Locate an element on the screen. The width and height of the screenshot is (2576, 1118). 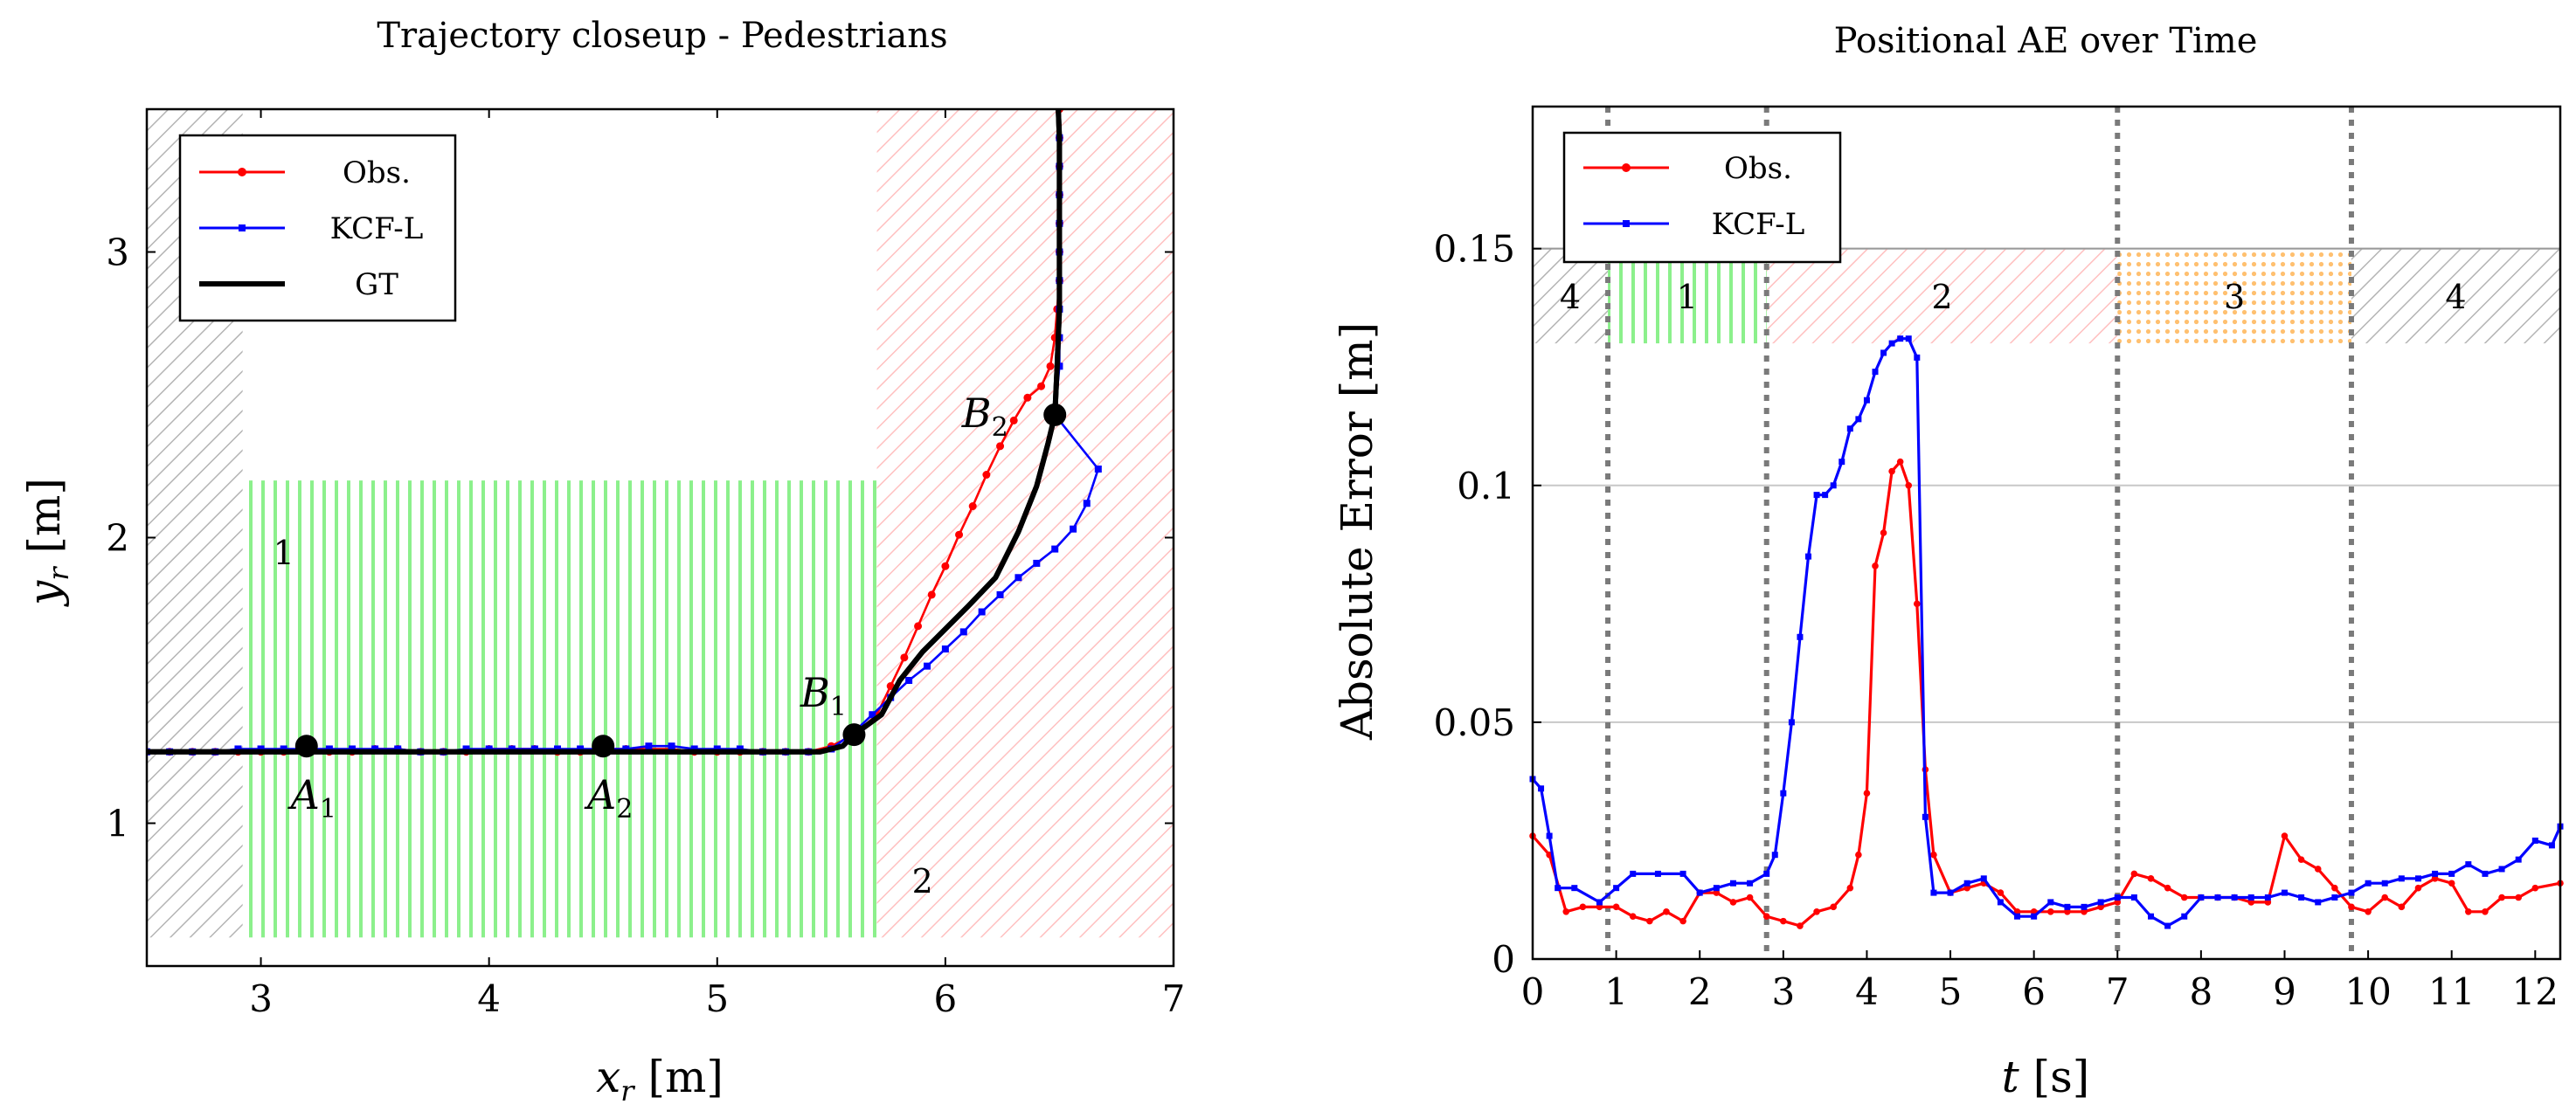
x-tick-label: 10 is located at coordinates (2367, 991).